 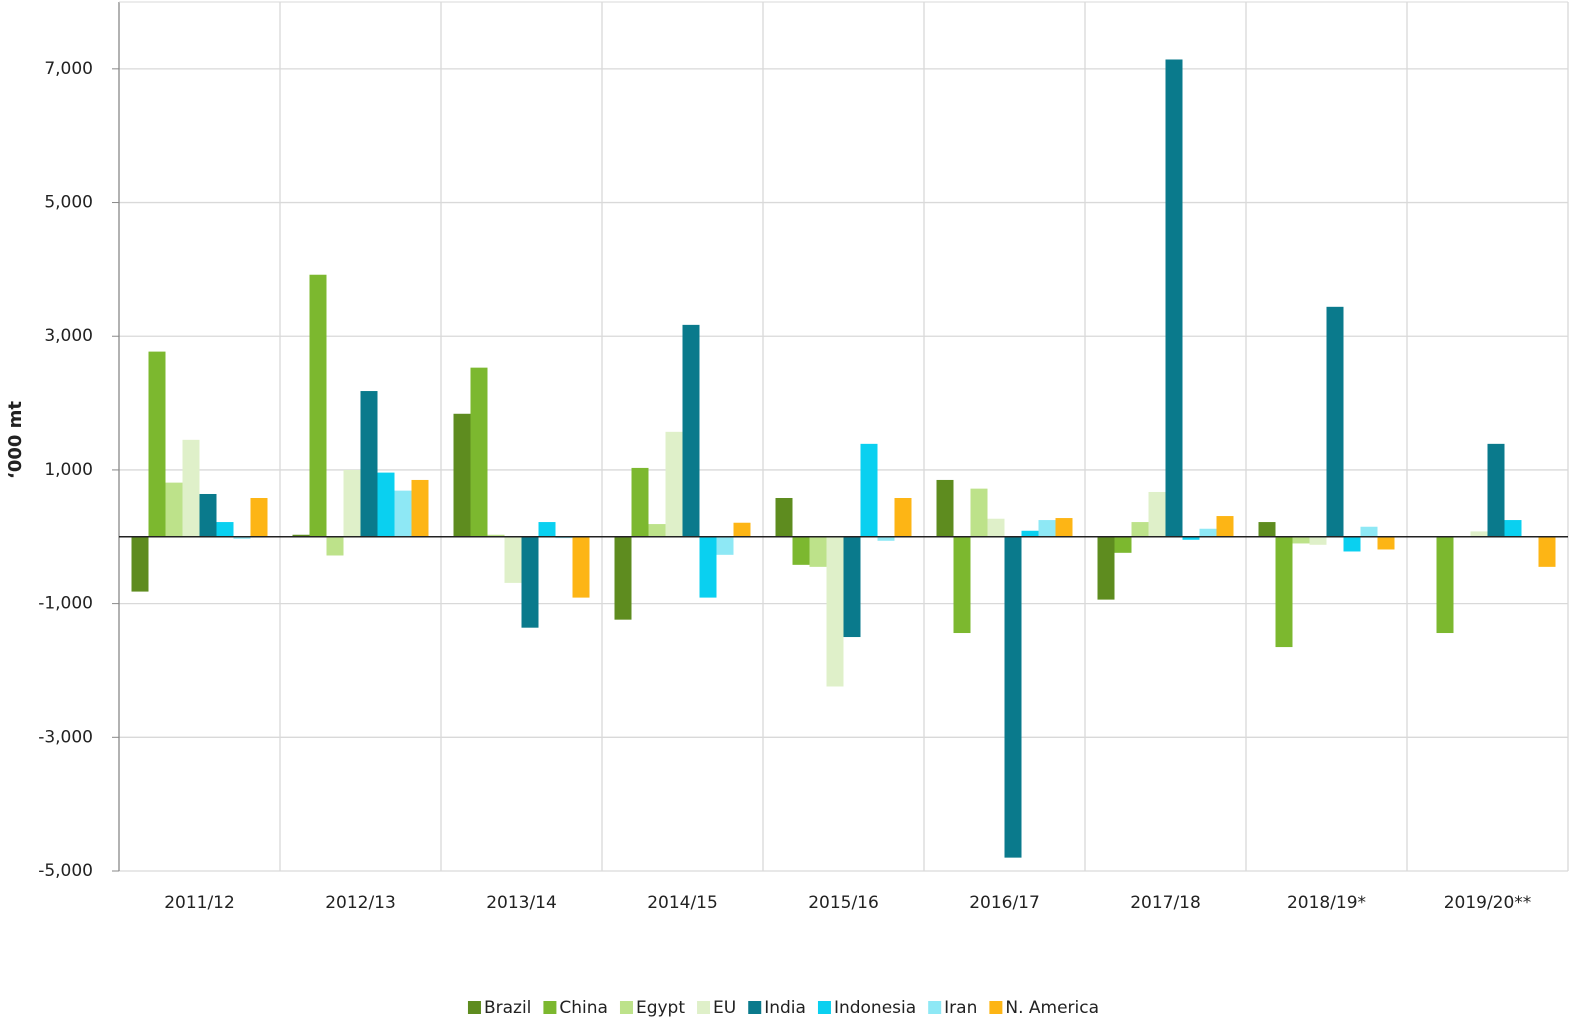 What do you see at coordinates (68, 203) in the screenshot?
I see `y-tick-label: 5,000` at bounding box center [68, 203].